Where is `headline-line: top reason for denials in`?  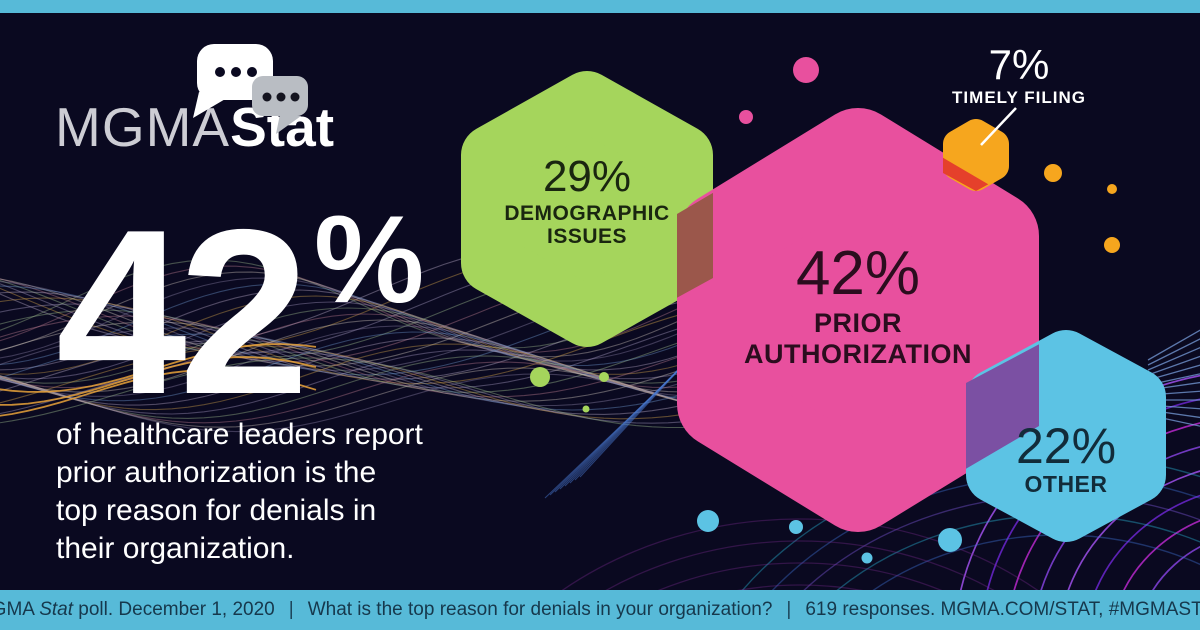 headline-line: top reason for denials in is located at coordinates (216, 510).